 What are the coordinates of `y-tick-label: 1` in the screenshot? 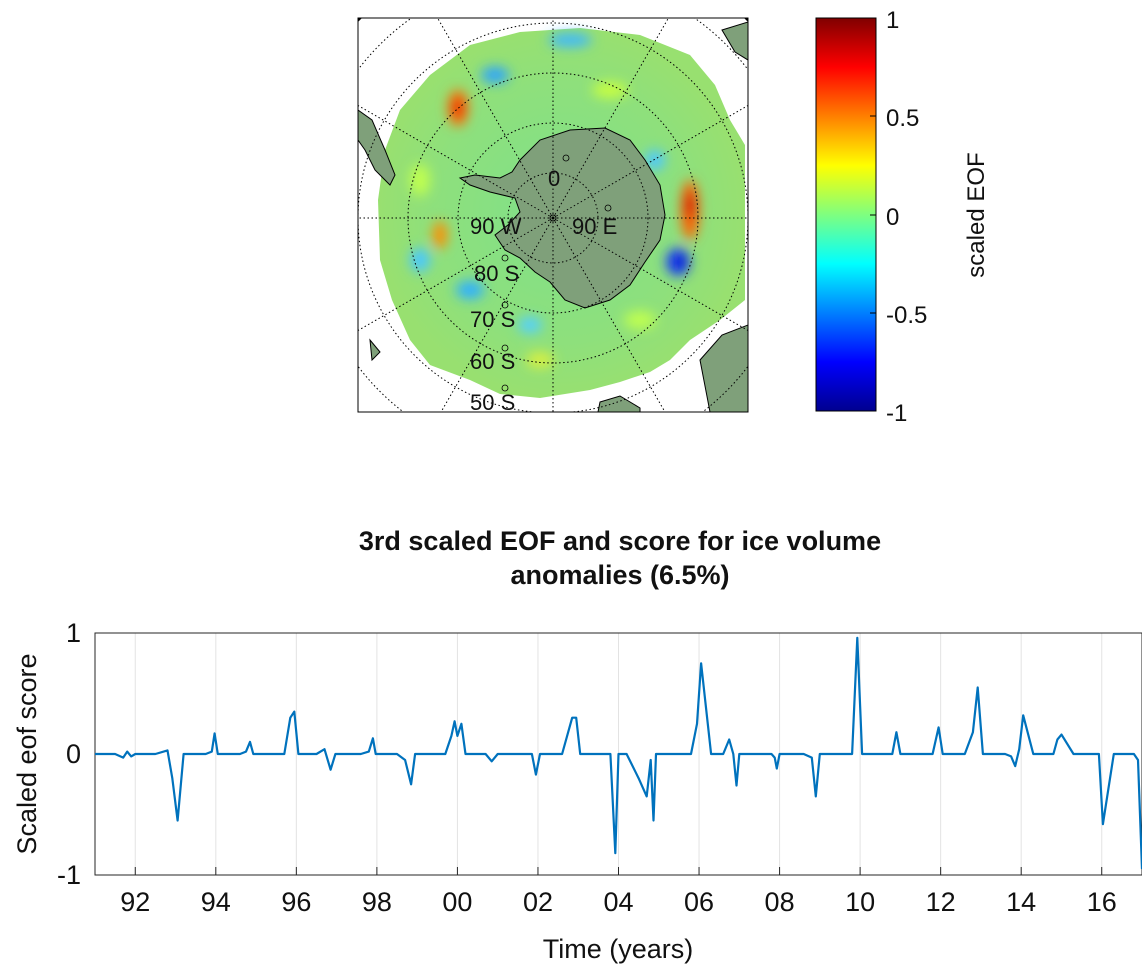 It's located at (73, 633).